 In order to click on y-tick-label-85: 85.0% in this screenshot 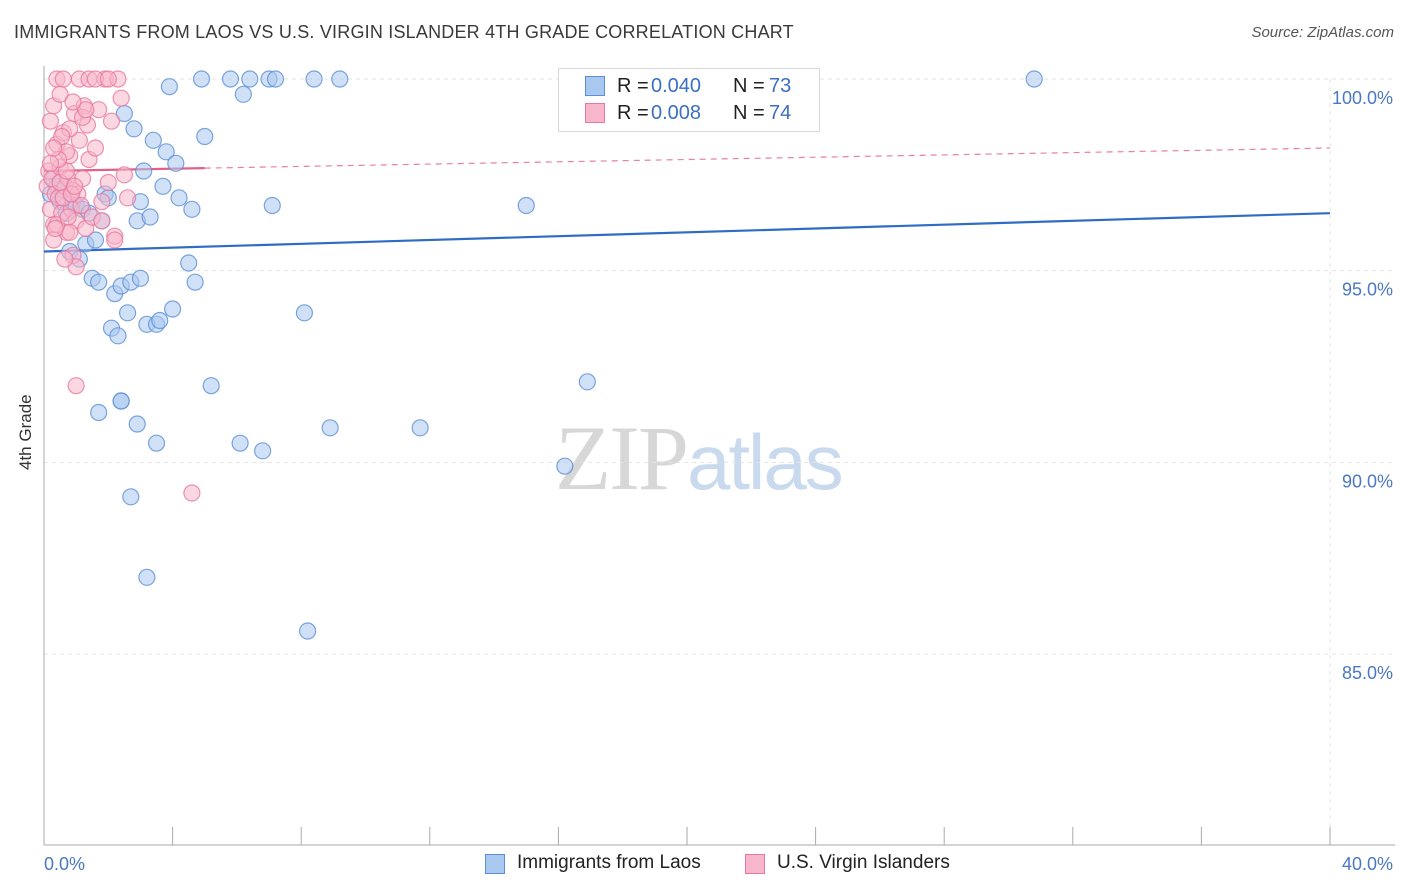, I will do `click(1367, 673)`.